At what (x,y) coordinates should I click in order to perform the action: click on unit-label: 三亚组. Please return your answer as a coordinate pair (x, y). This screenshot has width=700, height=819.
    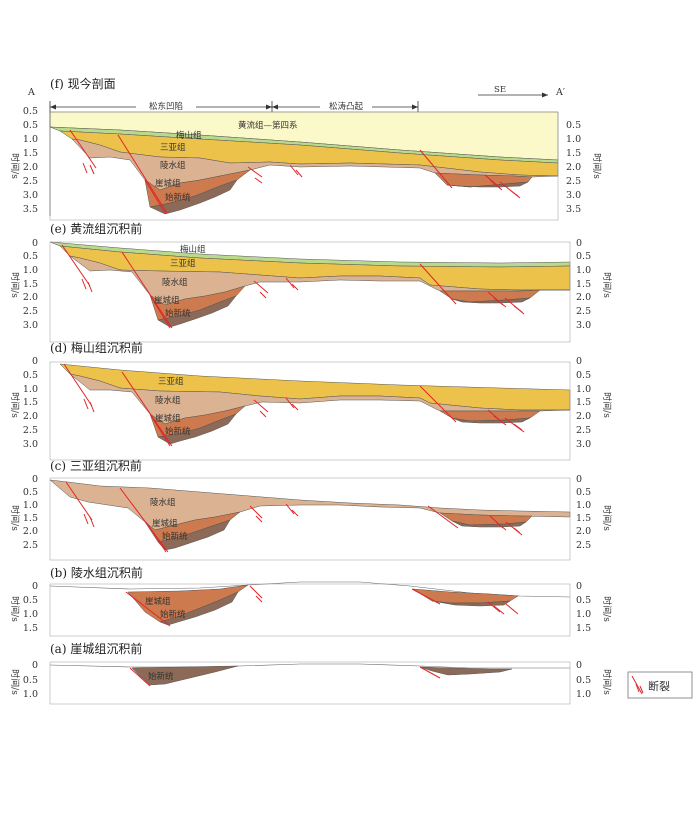
    Looking at the image, I should click on (183, 263).